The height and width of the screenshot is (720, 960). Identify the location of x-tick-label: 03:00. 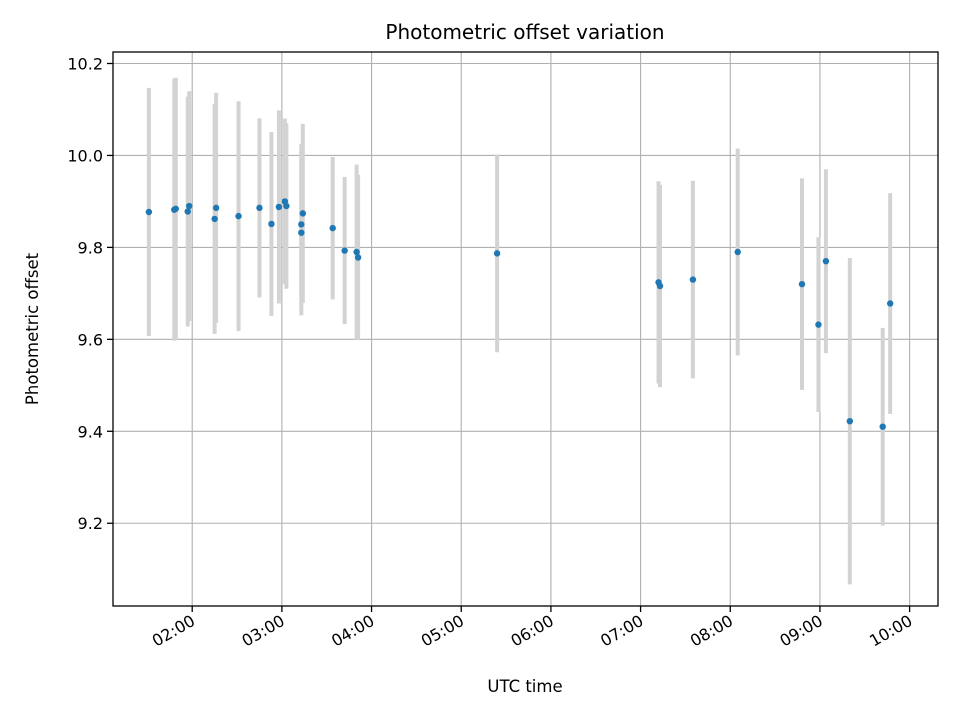
(262, 631).